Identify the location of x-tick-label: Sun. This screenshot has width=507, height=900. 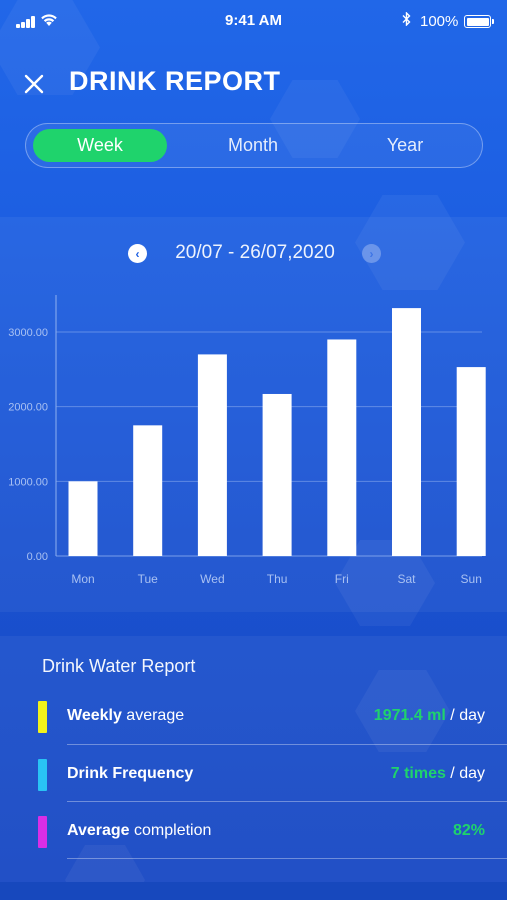
(471, 579).